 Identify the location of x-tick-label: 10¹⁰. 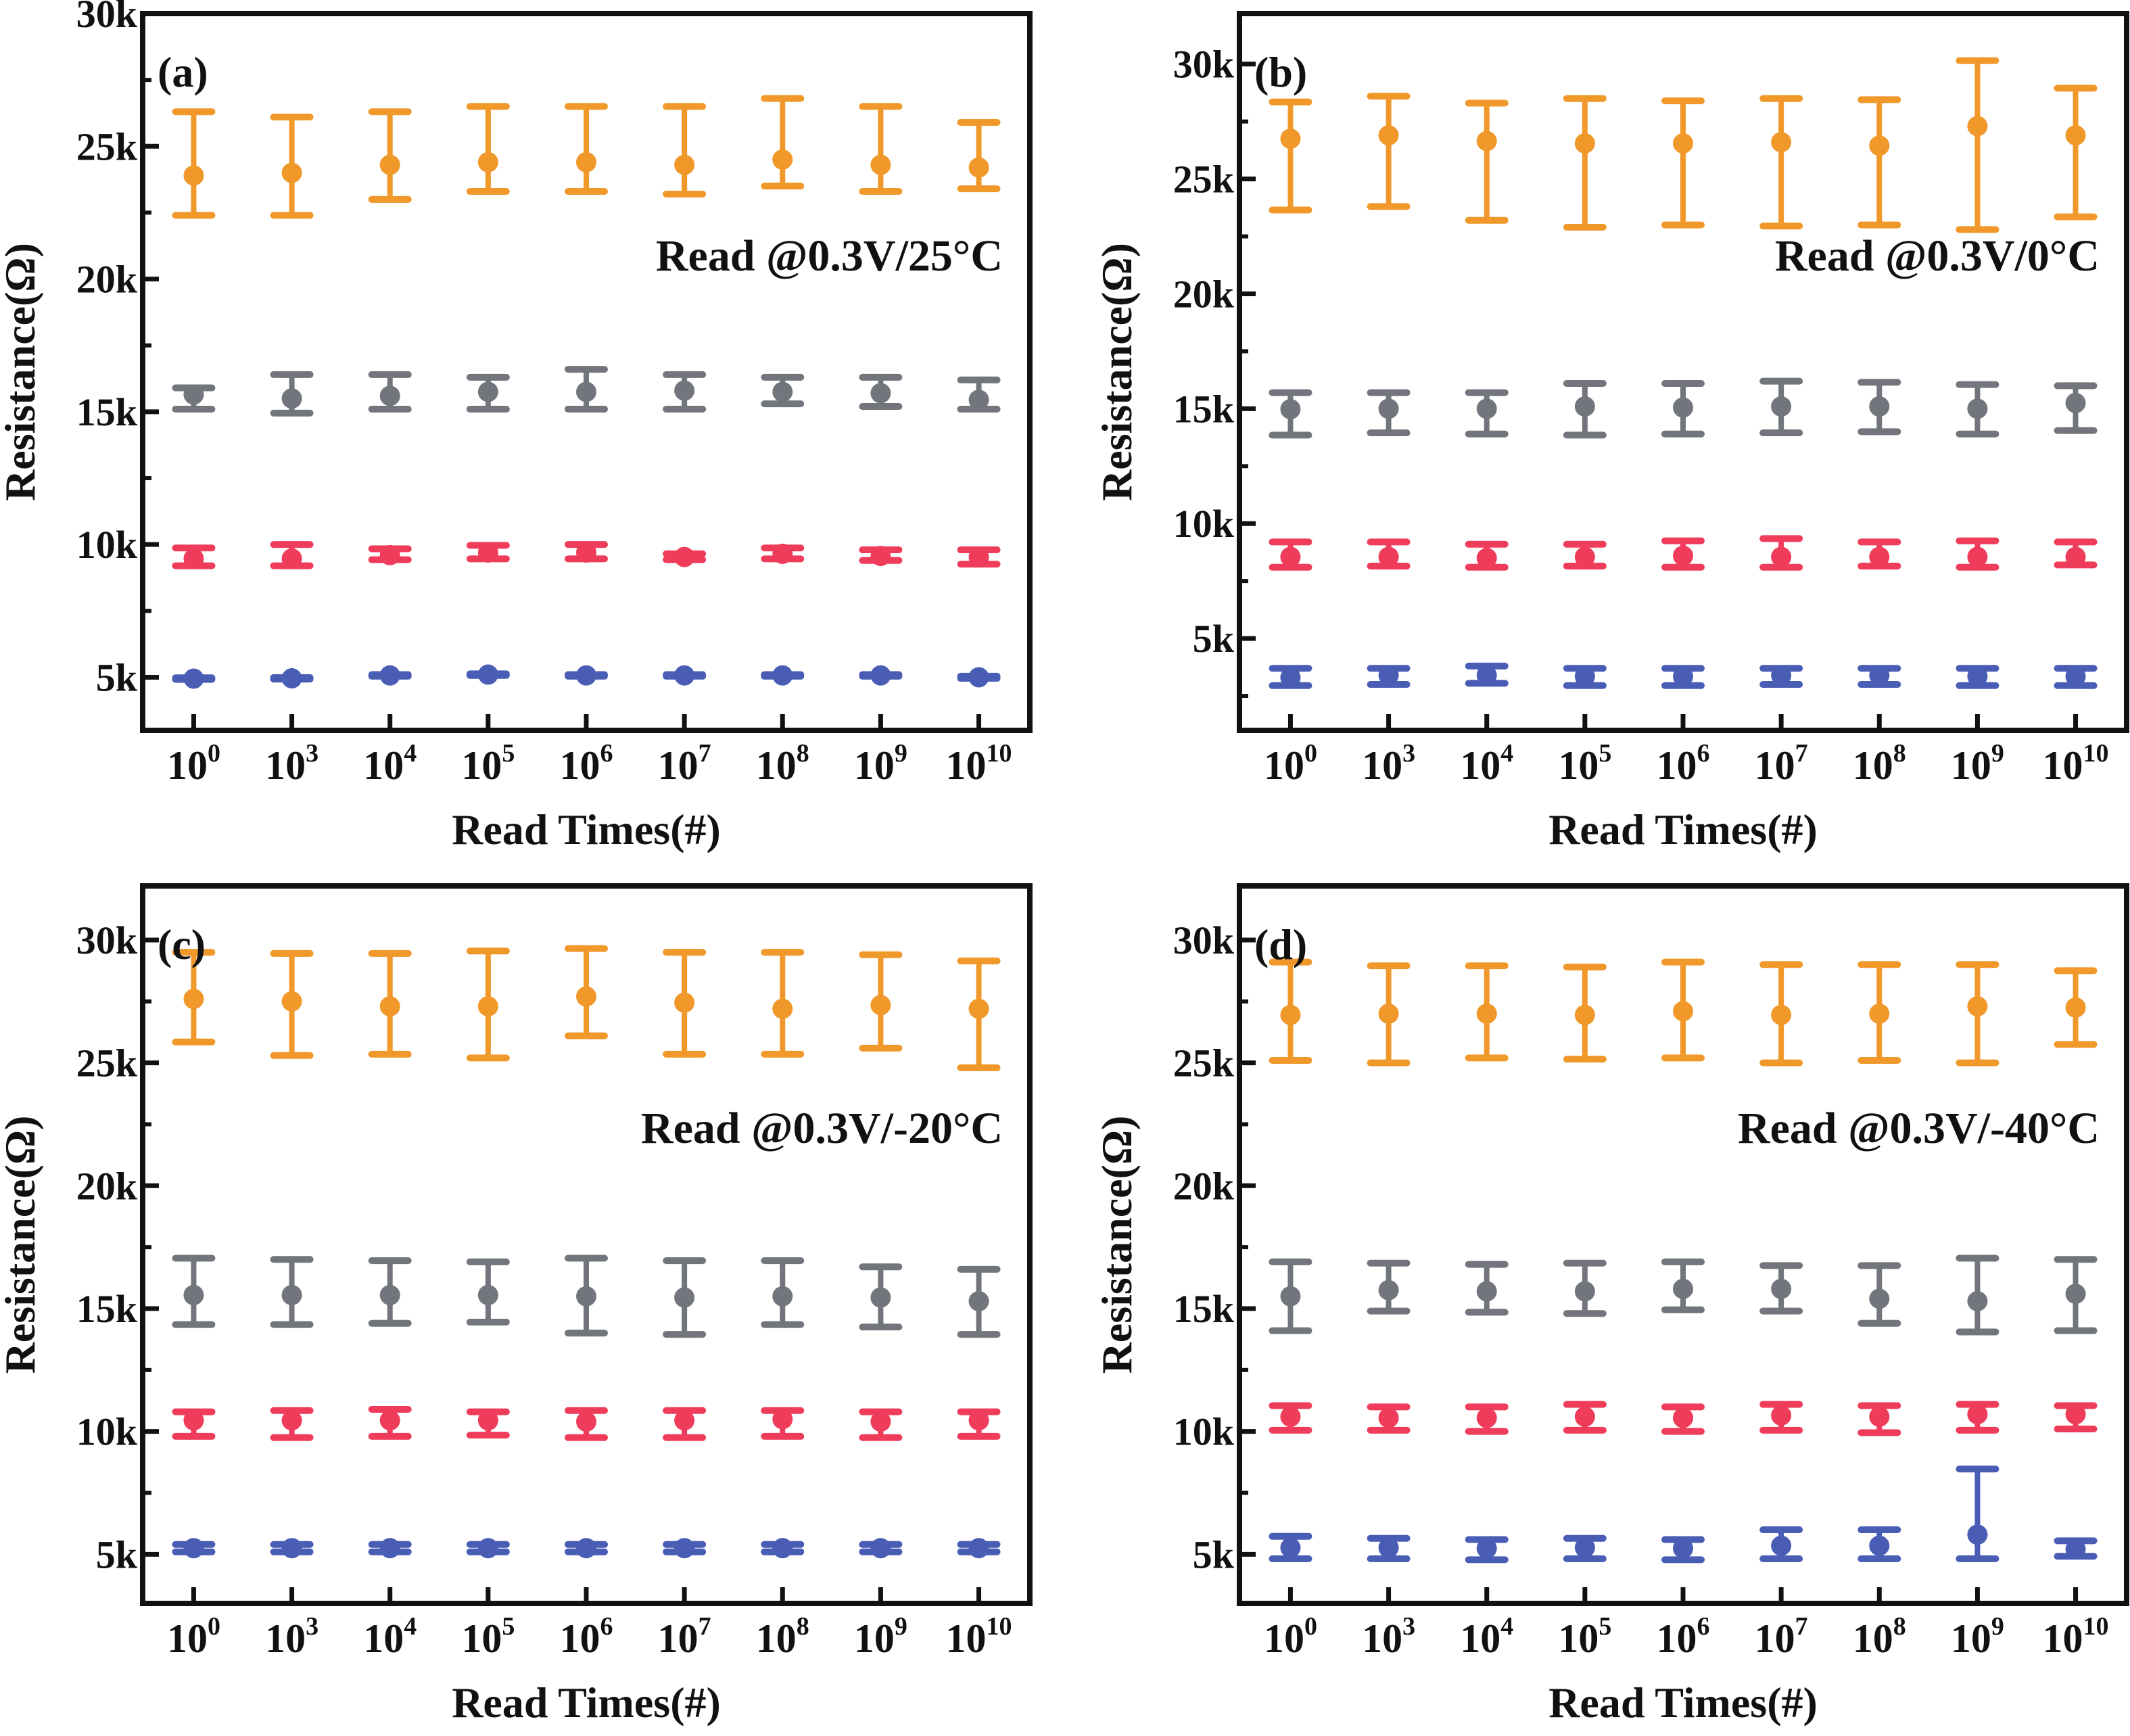
(2076, 1636).